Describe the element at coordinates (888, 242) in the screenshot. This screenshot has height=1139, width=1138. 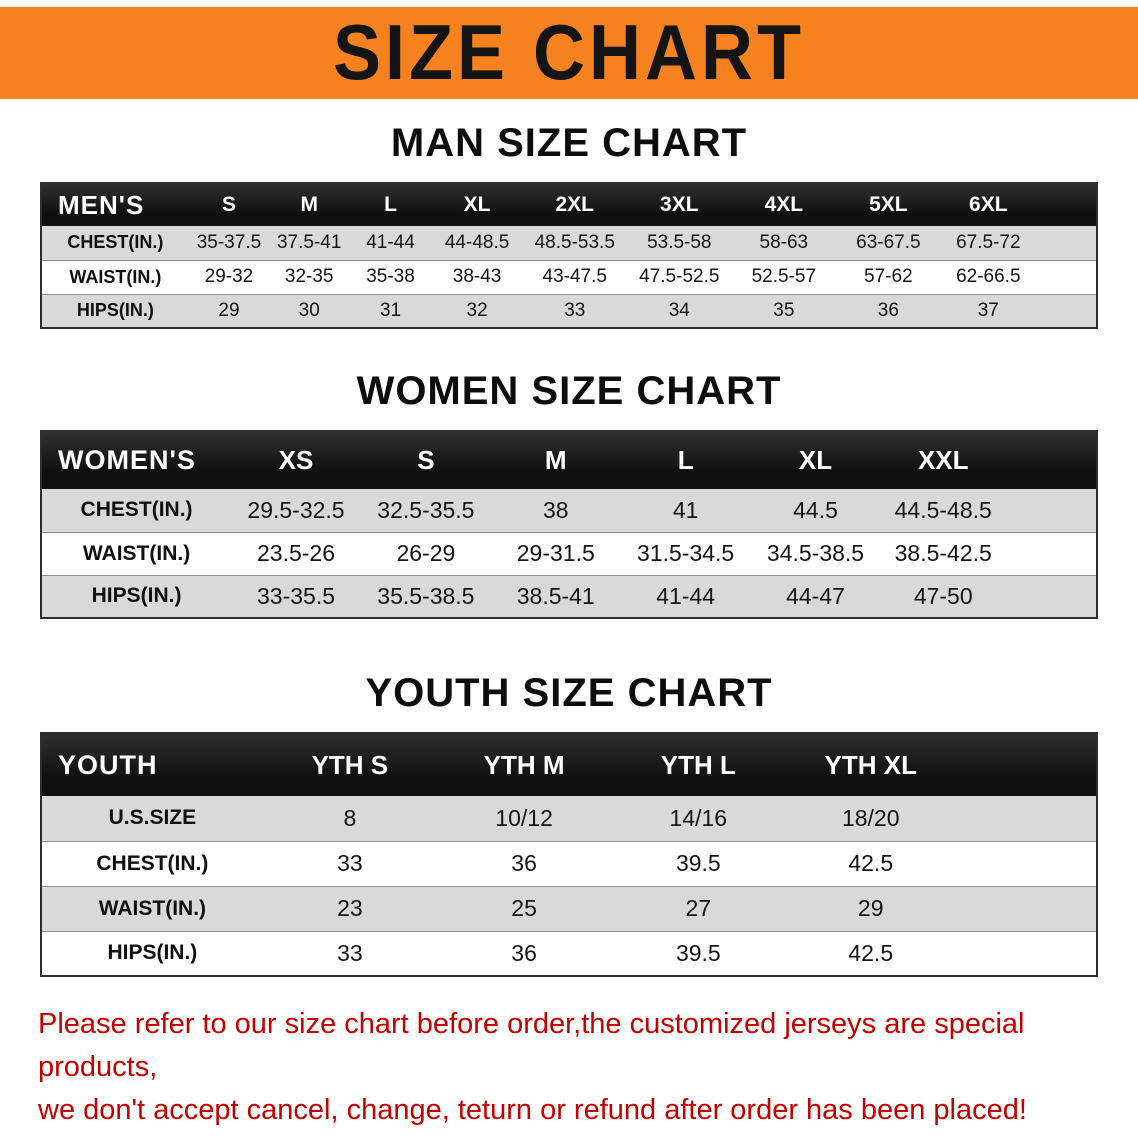
I see `size-value: 63-67.5` at that location.